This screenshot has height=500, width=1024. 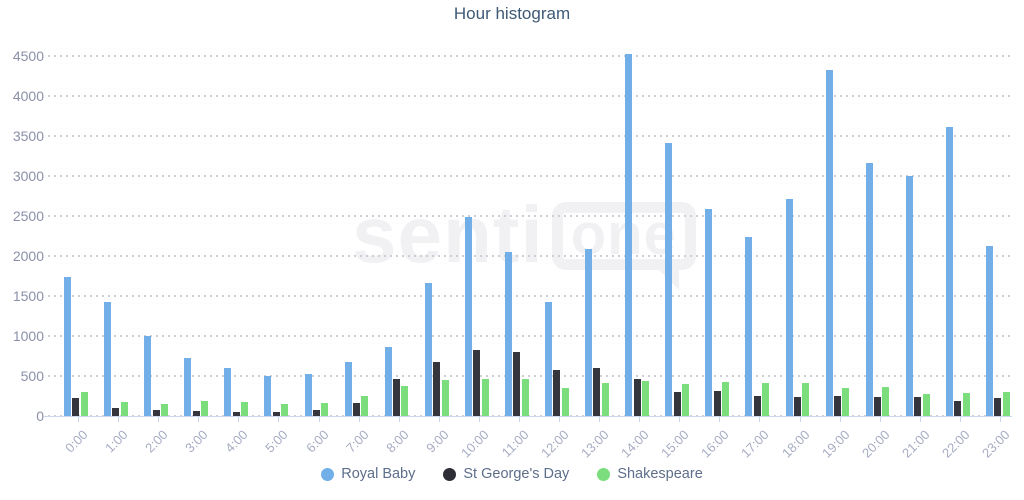 What do you see at coordinates (28, 216) in the screenshot?
I see `y-axis-label-2500: 2500` at bounding box center [28, 216].